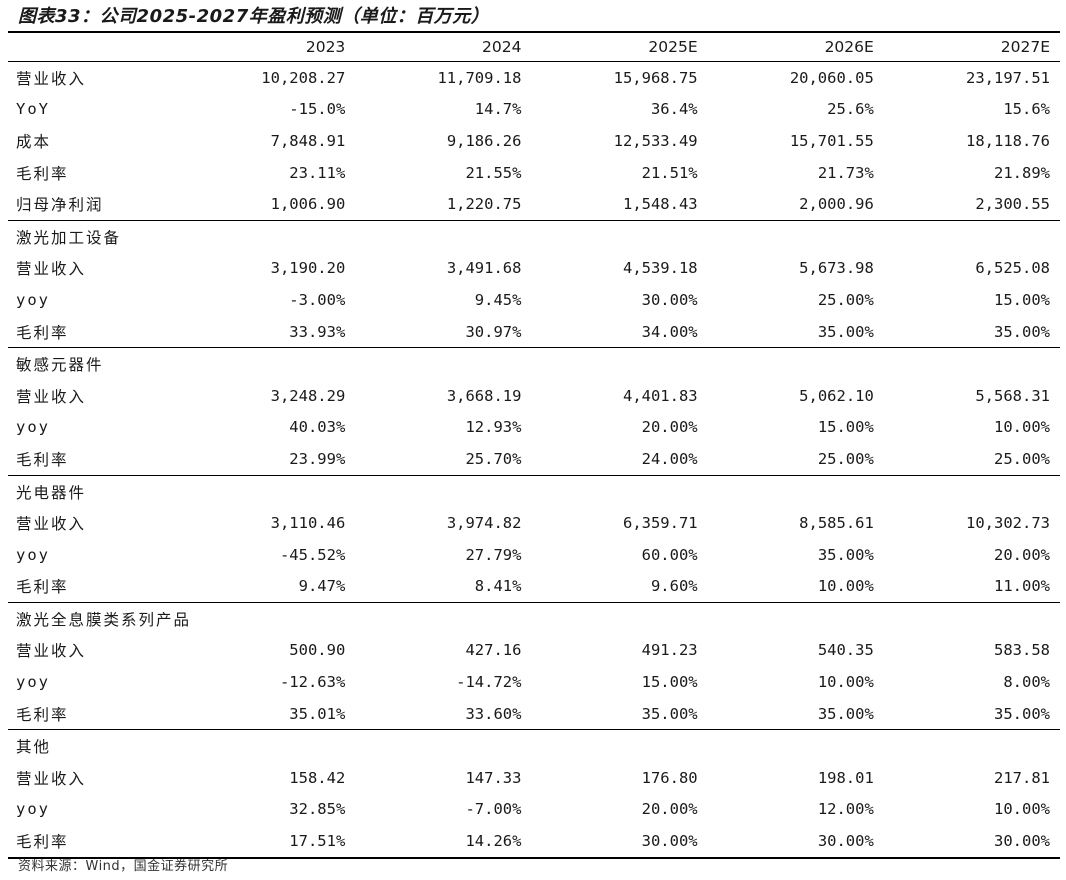  I want to click on value-cell: 25.70%, so click(493, 458).